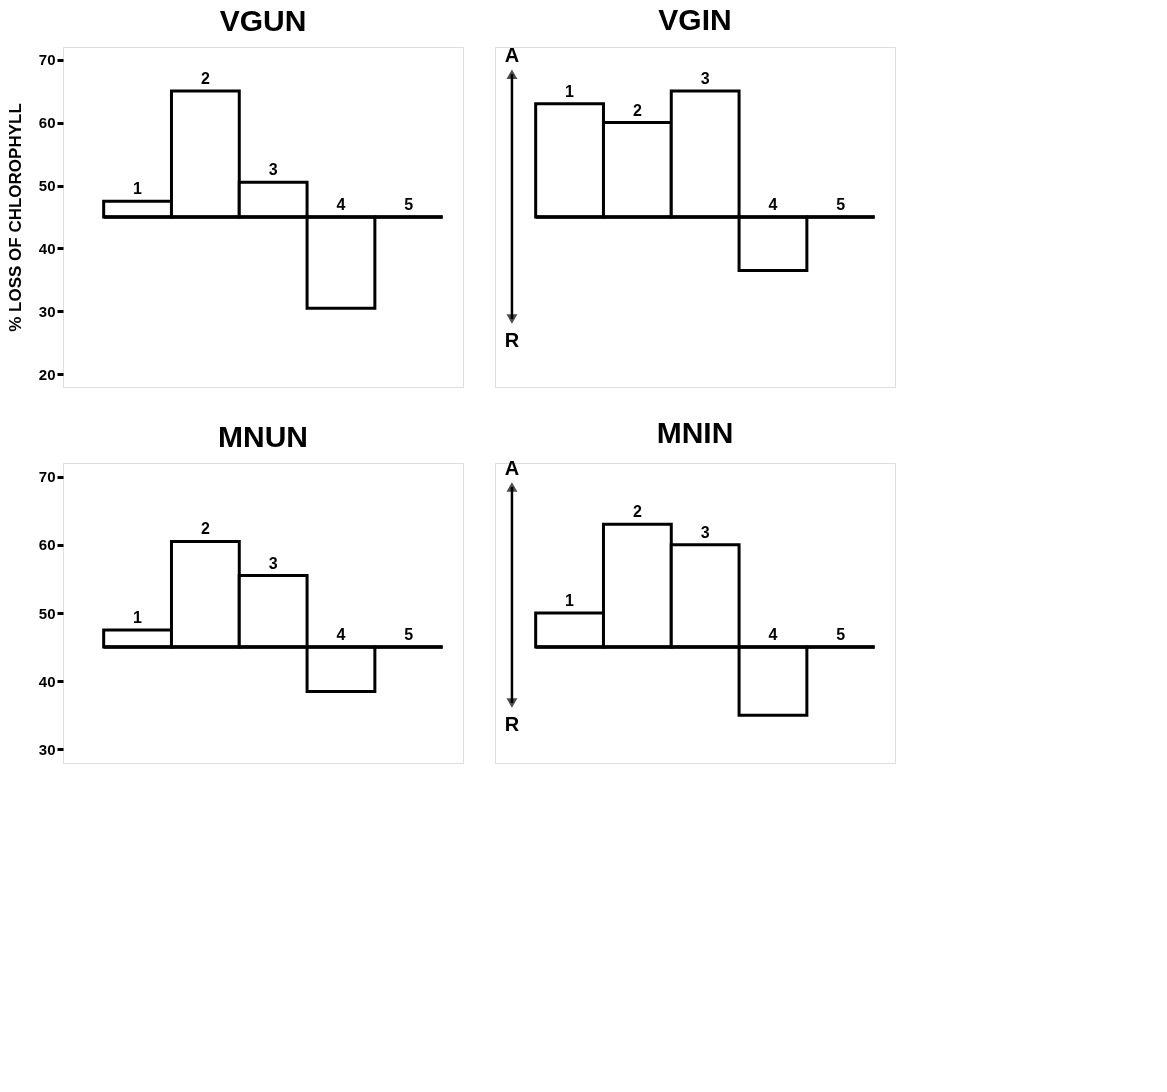  Describe the element at coordinates (263, 436) in the screenshot. I see `chart-title: MNUN` at that location.